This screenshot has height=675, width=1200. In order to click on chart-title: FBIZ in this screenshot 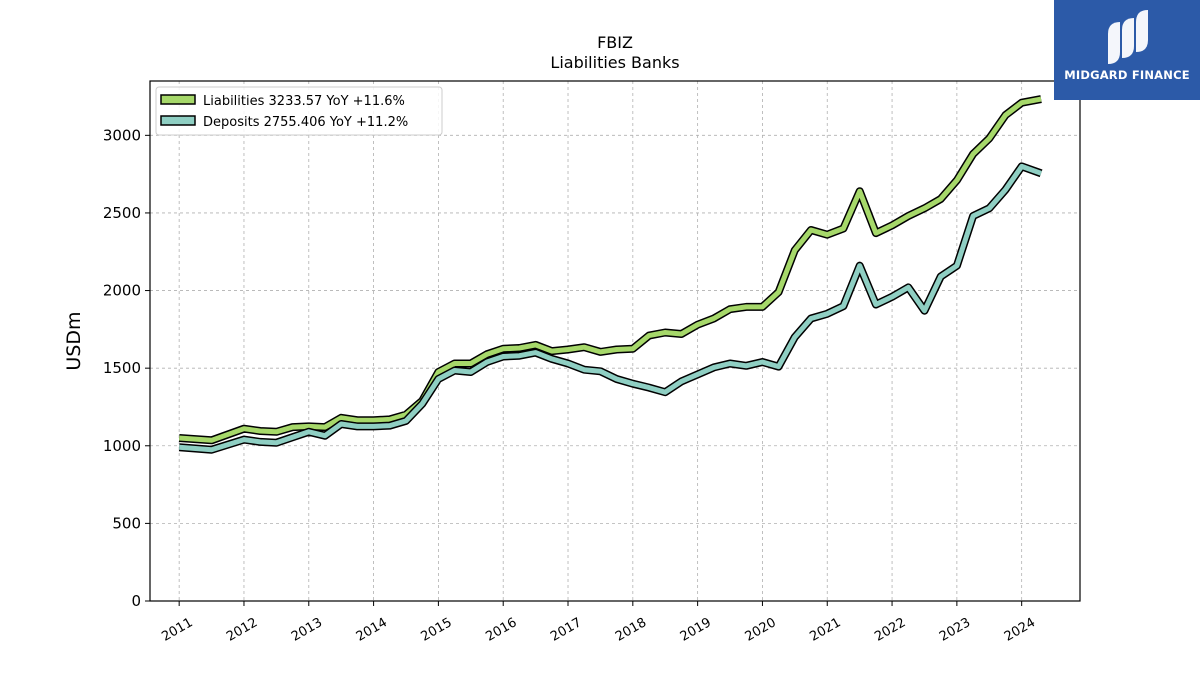, I will do `click(615, 42)`.